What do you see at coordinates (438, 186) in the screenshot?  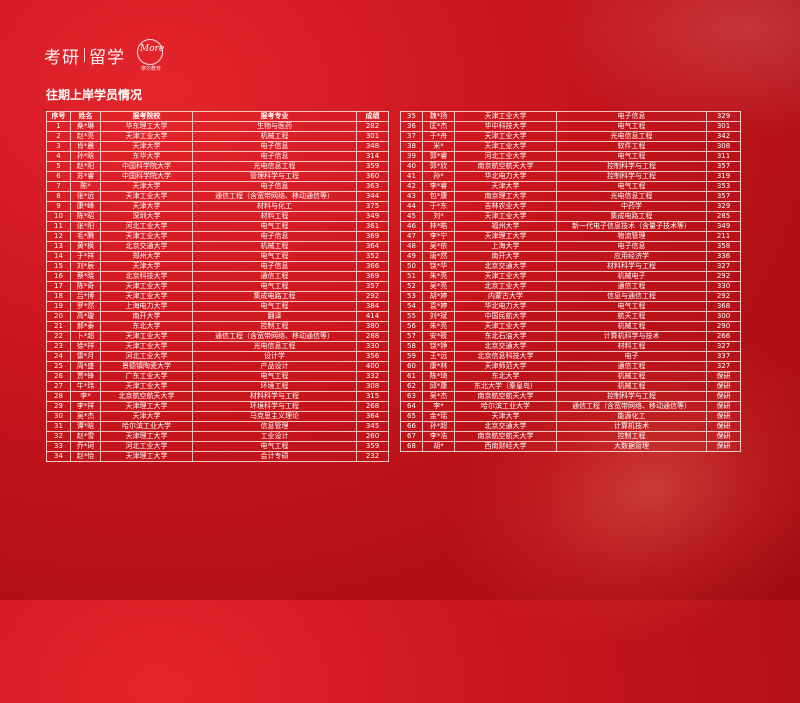 I see `cell-name: 李*睿` at bounding box center [438, 186].